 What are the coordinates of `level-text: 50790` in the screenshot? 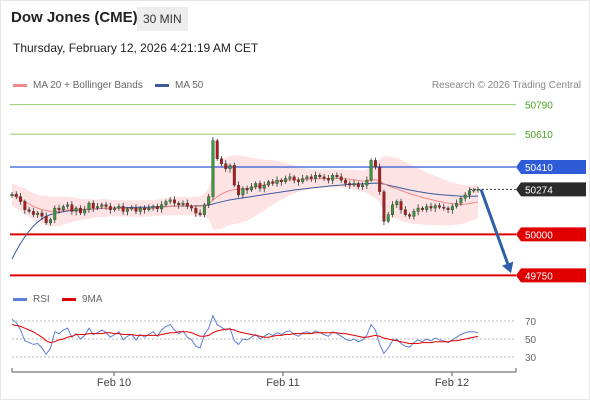 It's located at (539, 106).